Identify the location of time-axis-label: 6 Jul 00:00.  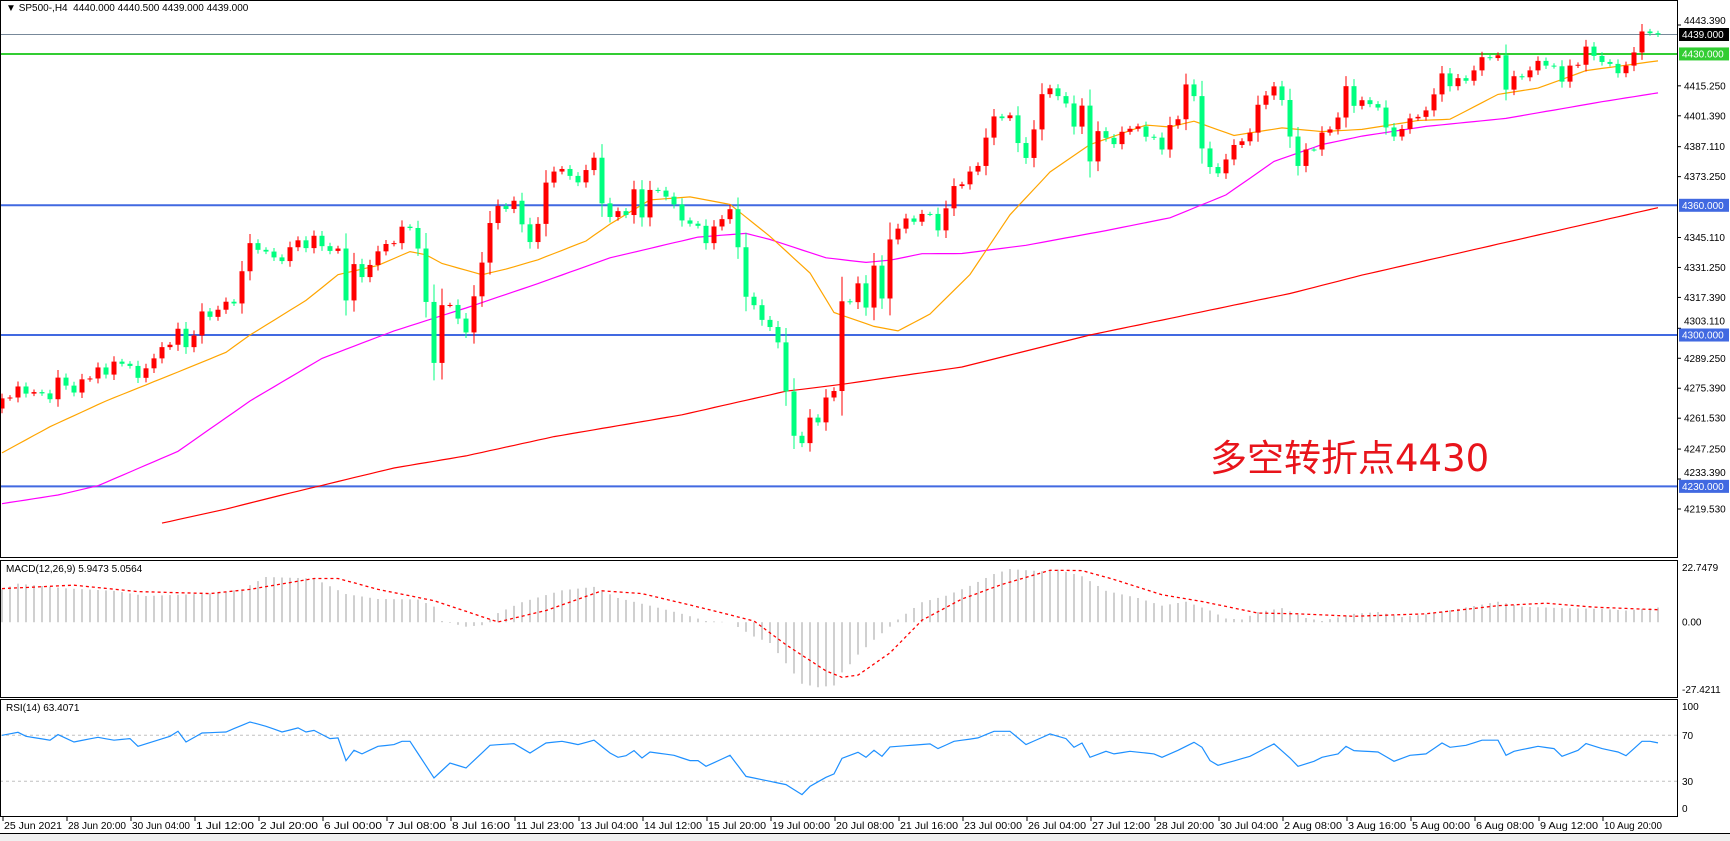
(353, 826).